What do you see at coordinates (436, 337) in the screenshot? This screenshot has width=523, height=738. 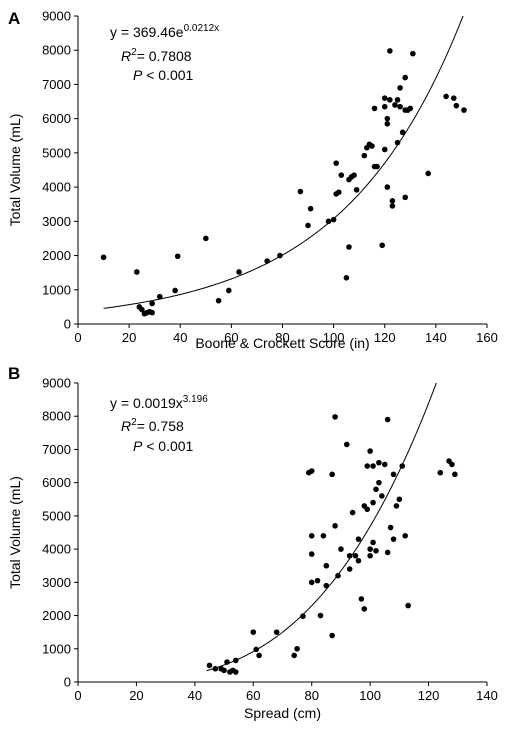 I see `x-tick-label: 140` at bounding box center [436, 337].